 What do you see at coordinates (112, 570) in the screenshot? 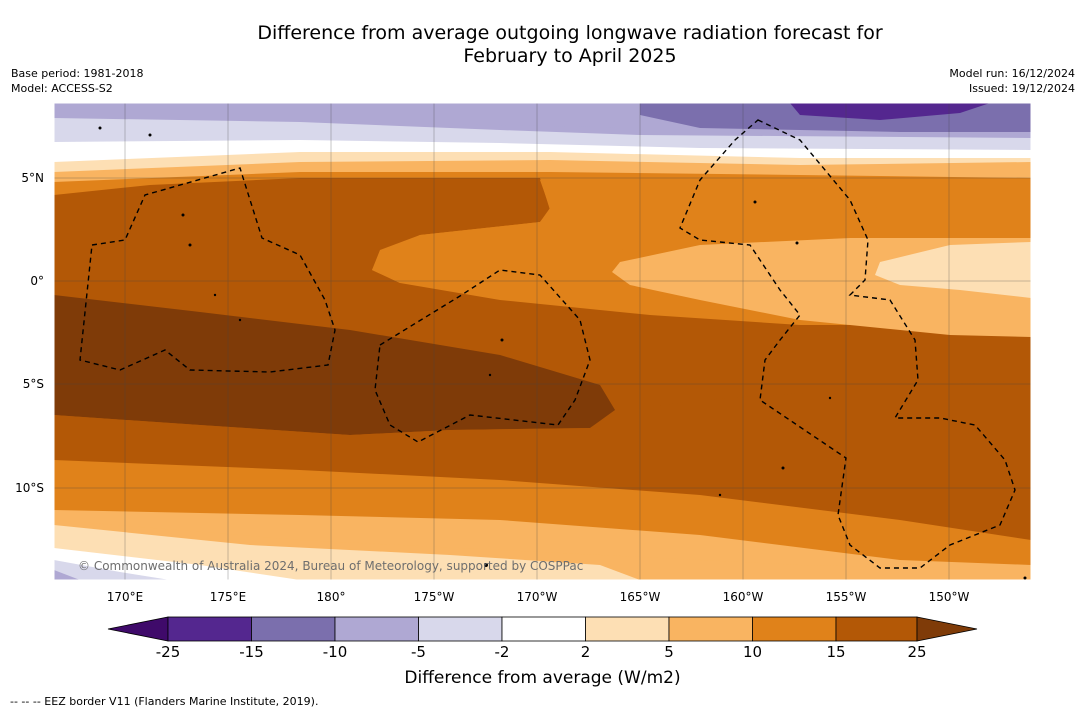
I see `band-pale-lavender-south` at bounding box center [112, 570].